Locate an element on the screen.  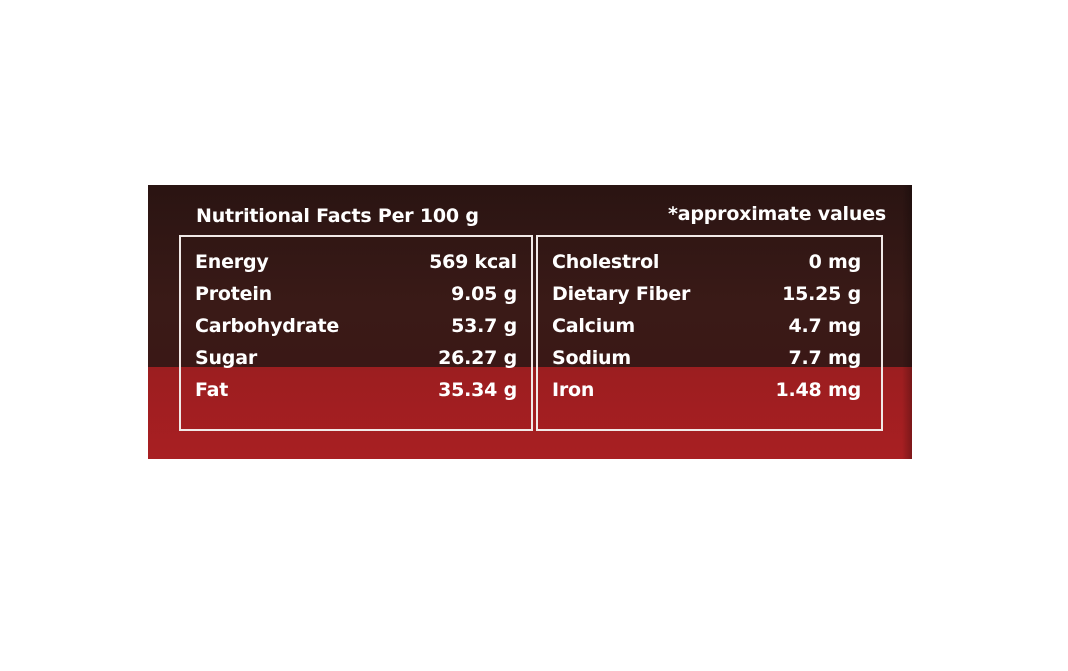
nutrient-label: Iron is located at coordinates (573, 390).